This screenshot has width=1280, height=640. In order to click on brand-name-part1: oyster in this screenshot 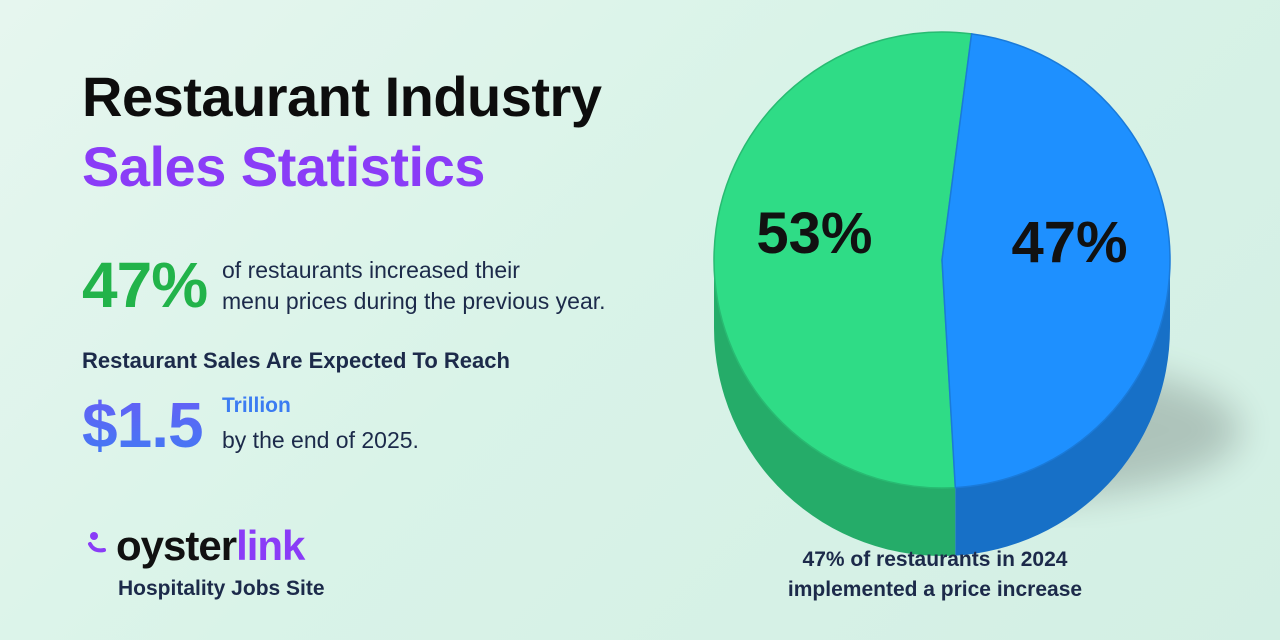, I will do `click(176, 545)`.